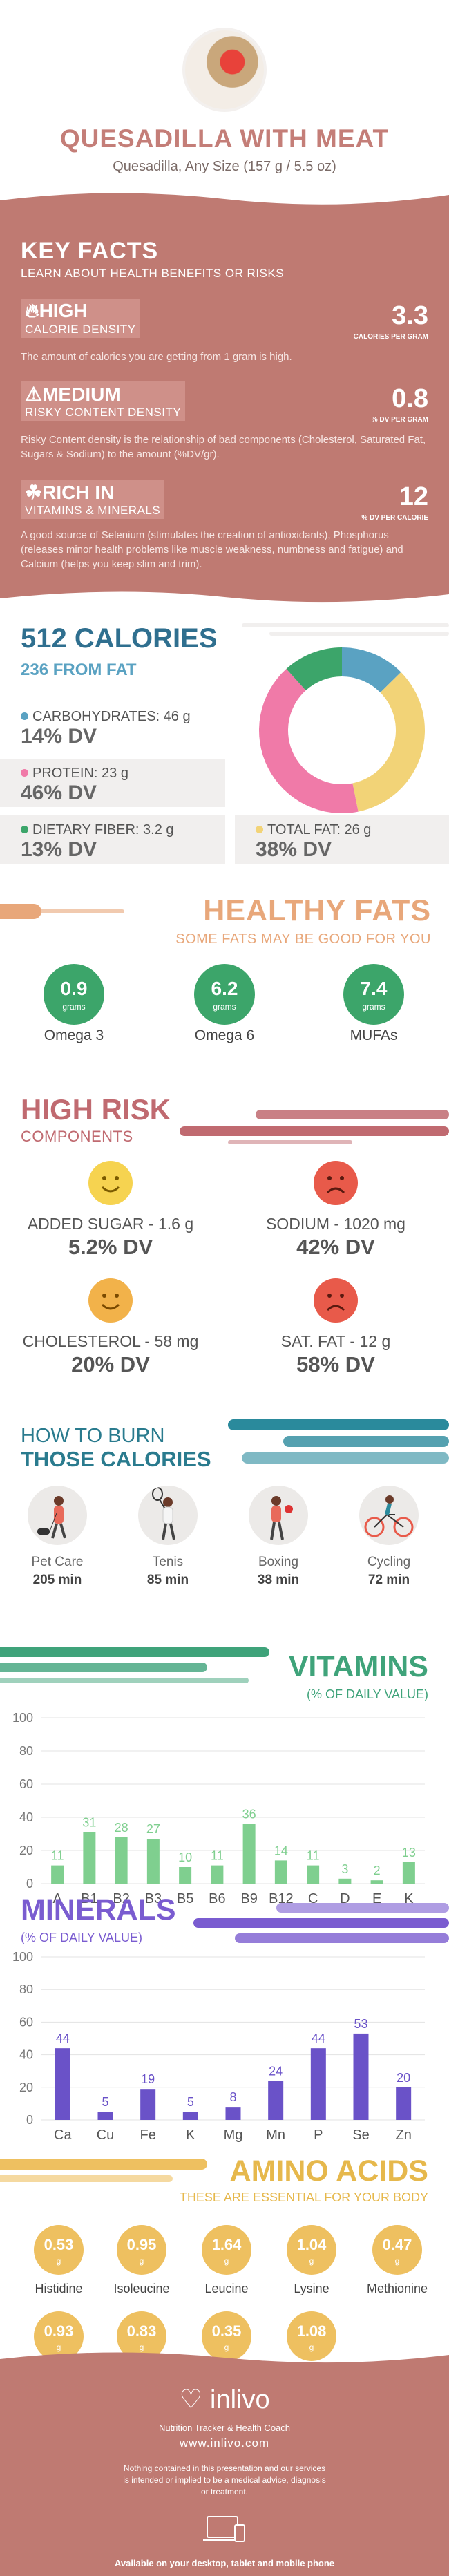  I want to click on bar-value-label: 24, so click(276, 2071).